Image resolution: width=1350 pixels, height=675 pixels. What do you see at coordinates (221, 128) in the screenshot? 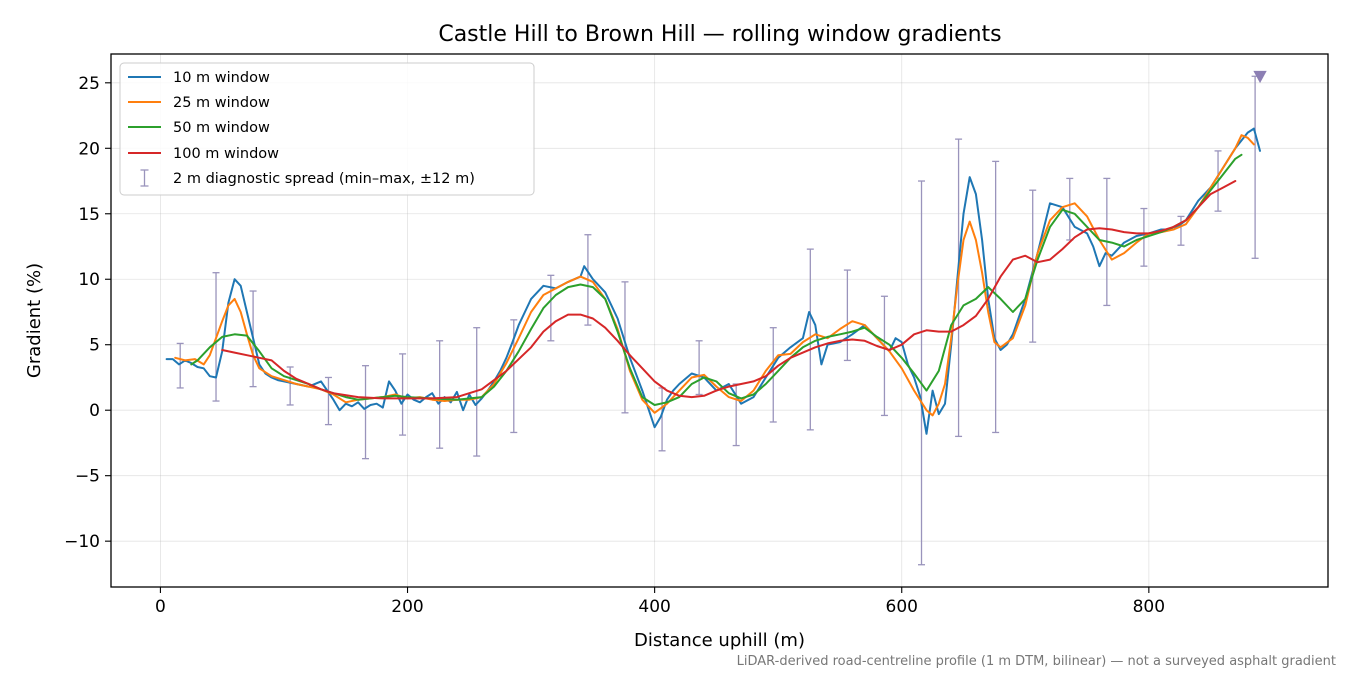
I see `legend-label-50m: 50 m window` at bounding box center [221, 128].